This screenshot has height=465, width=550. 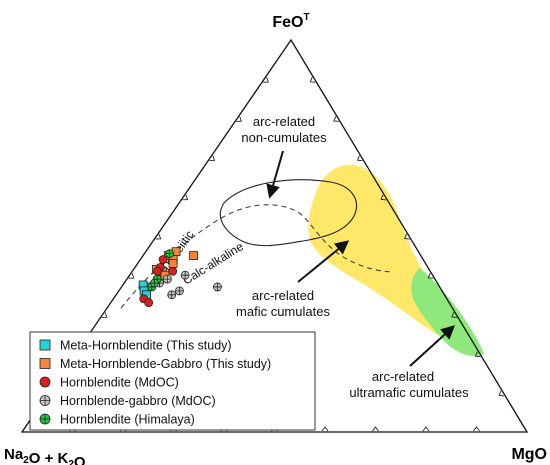 I want to click on legend-box, so click(x=172, y=381).